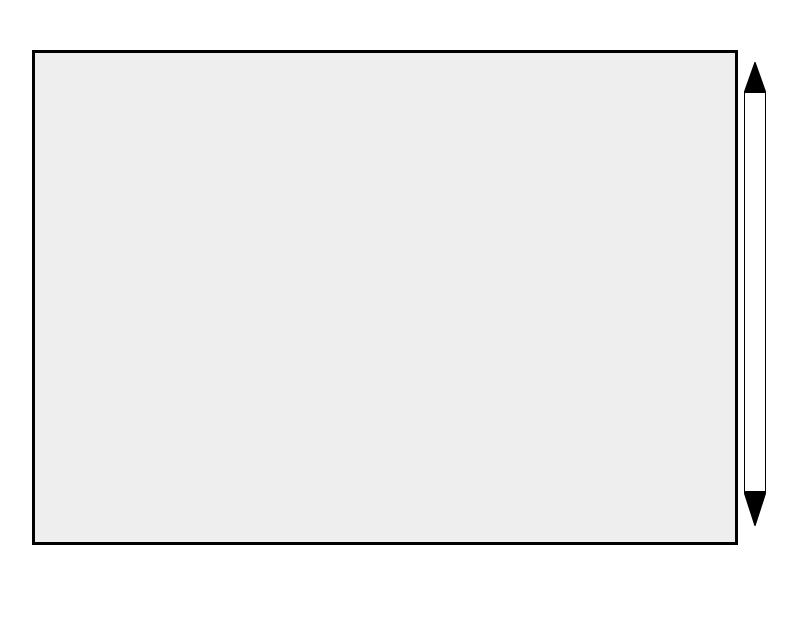 The image size is (800, 618). I want to click on colorbar-over-arrow, so click(755, 77).